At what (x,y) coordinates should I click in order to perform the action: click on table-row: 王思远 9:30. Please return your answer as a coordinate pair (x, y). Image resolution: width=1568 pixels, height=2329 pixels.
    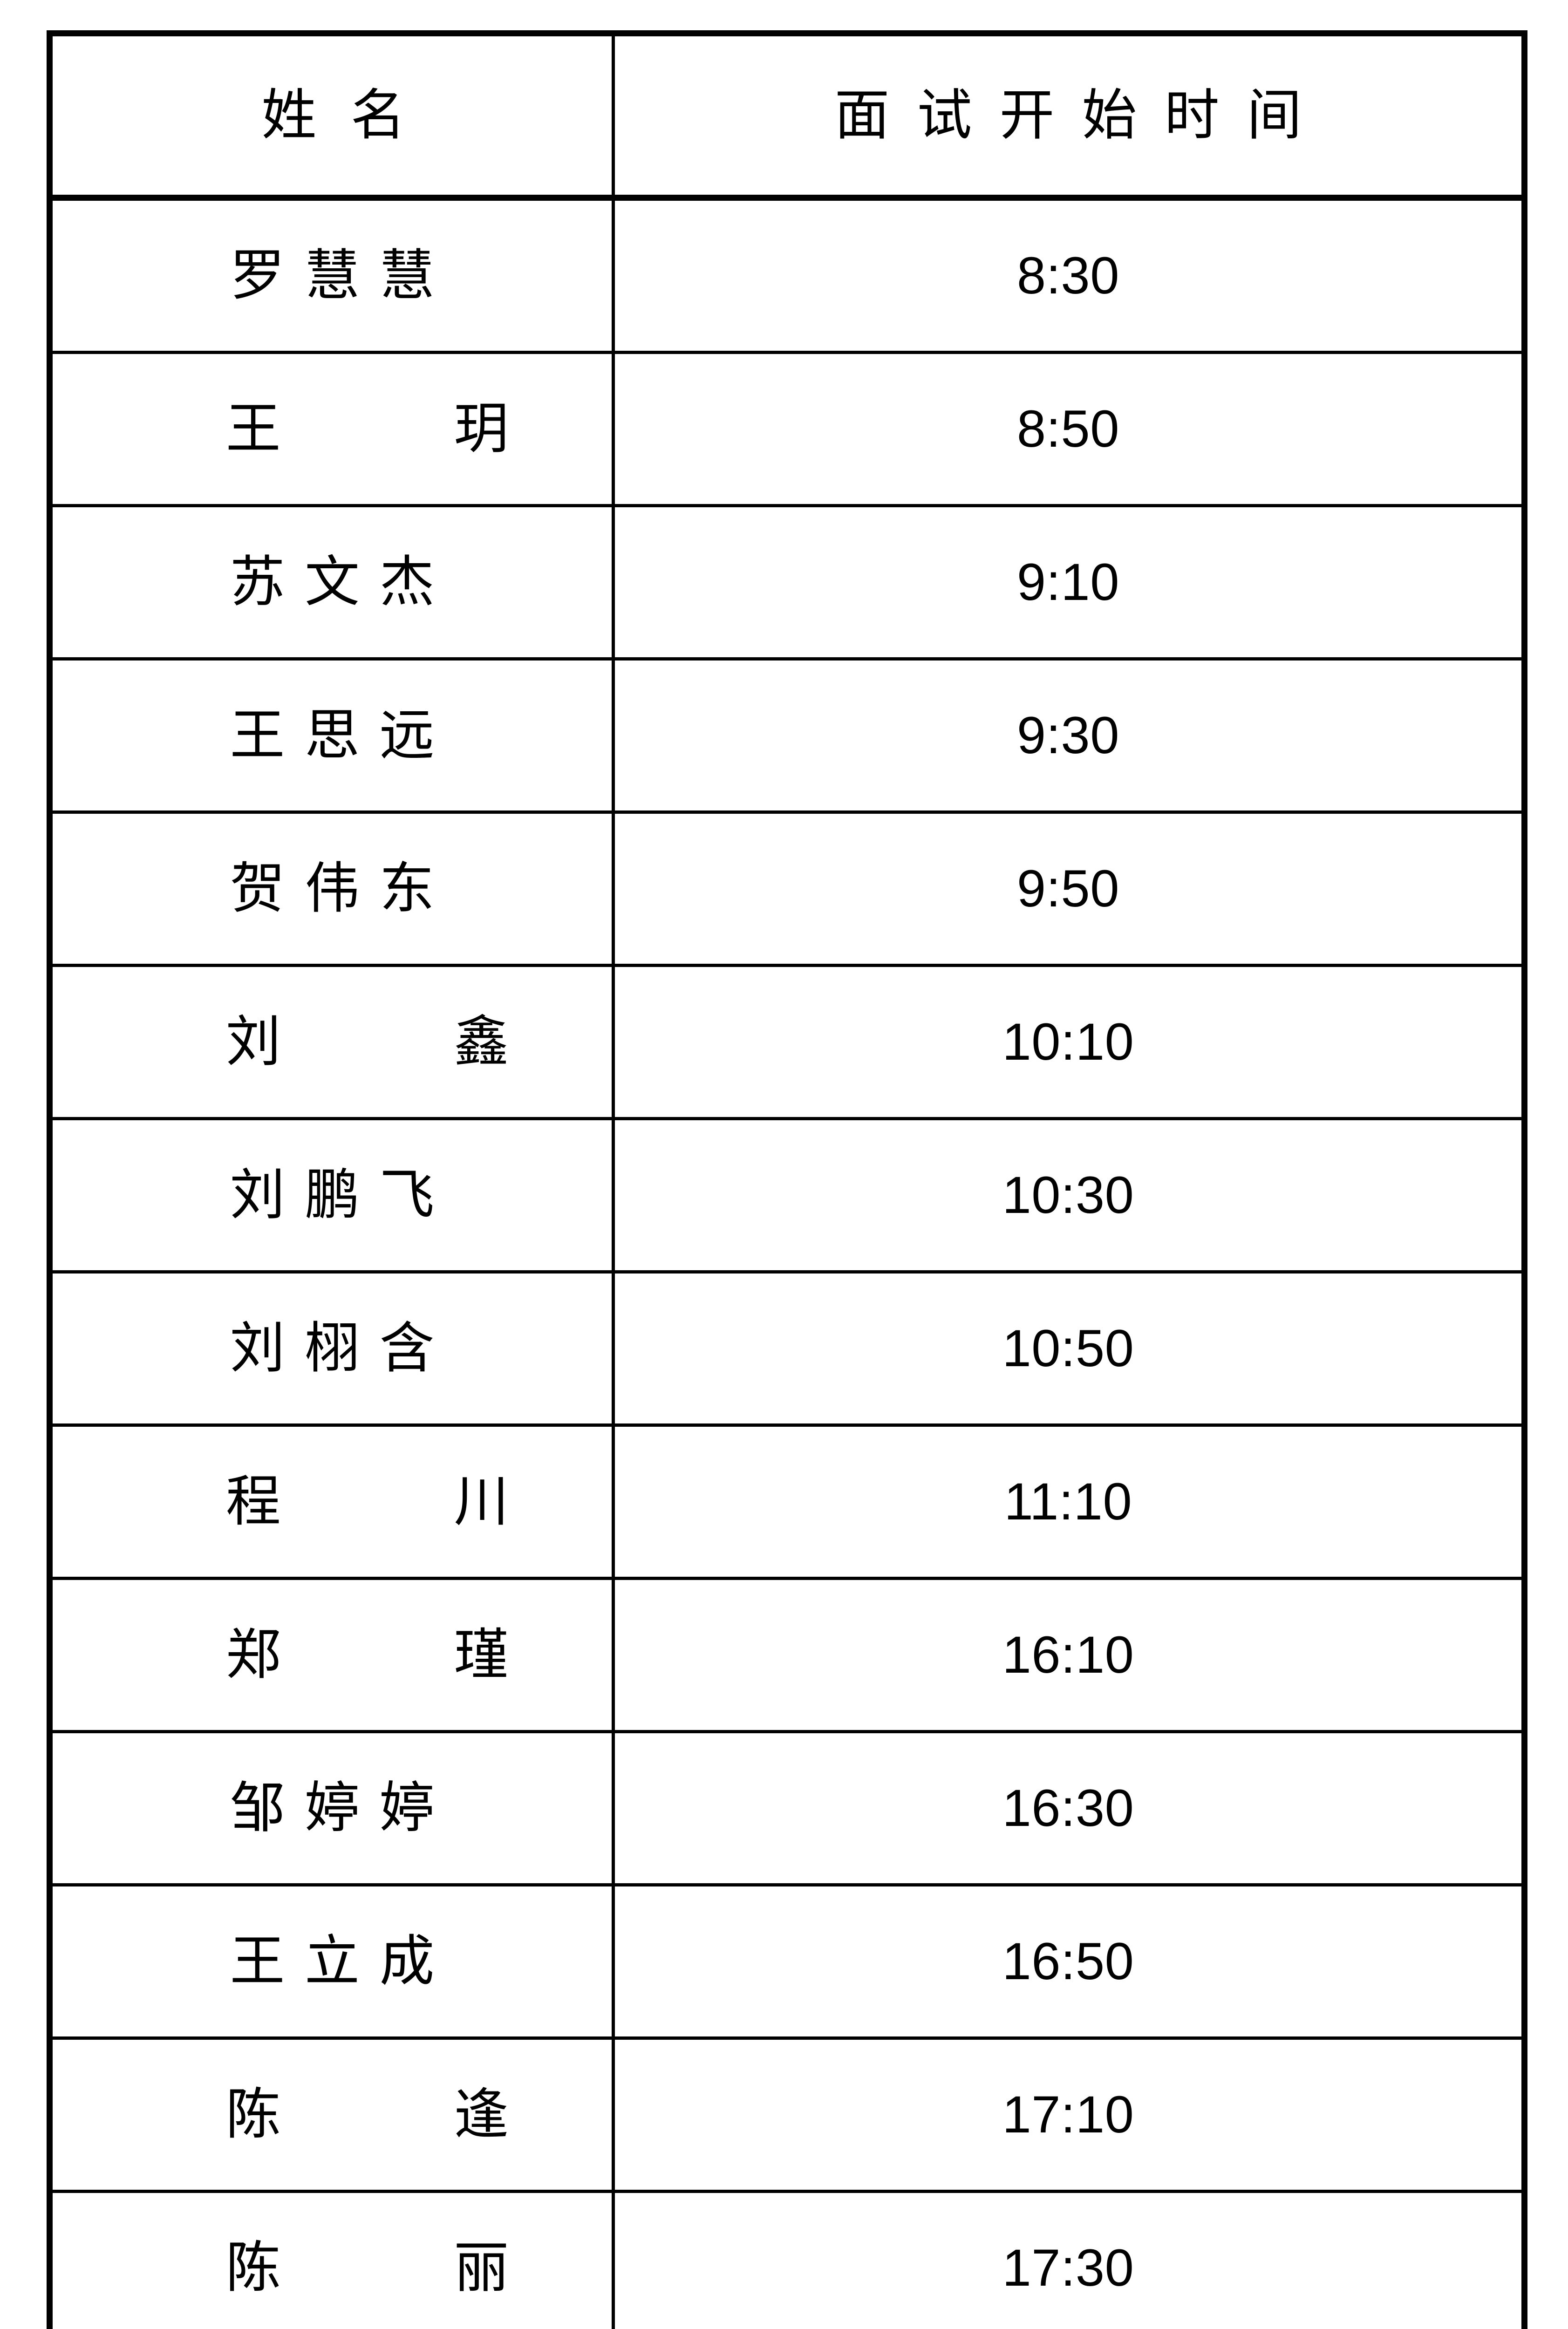
    Looking at the image, I should click on (787, 735).